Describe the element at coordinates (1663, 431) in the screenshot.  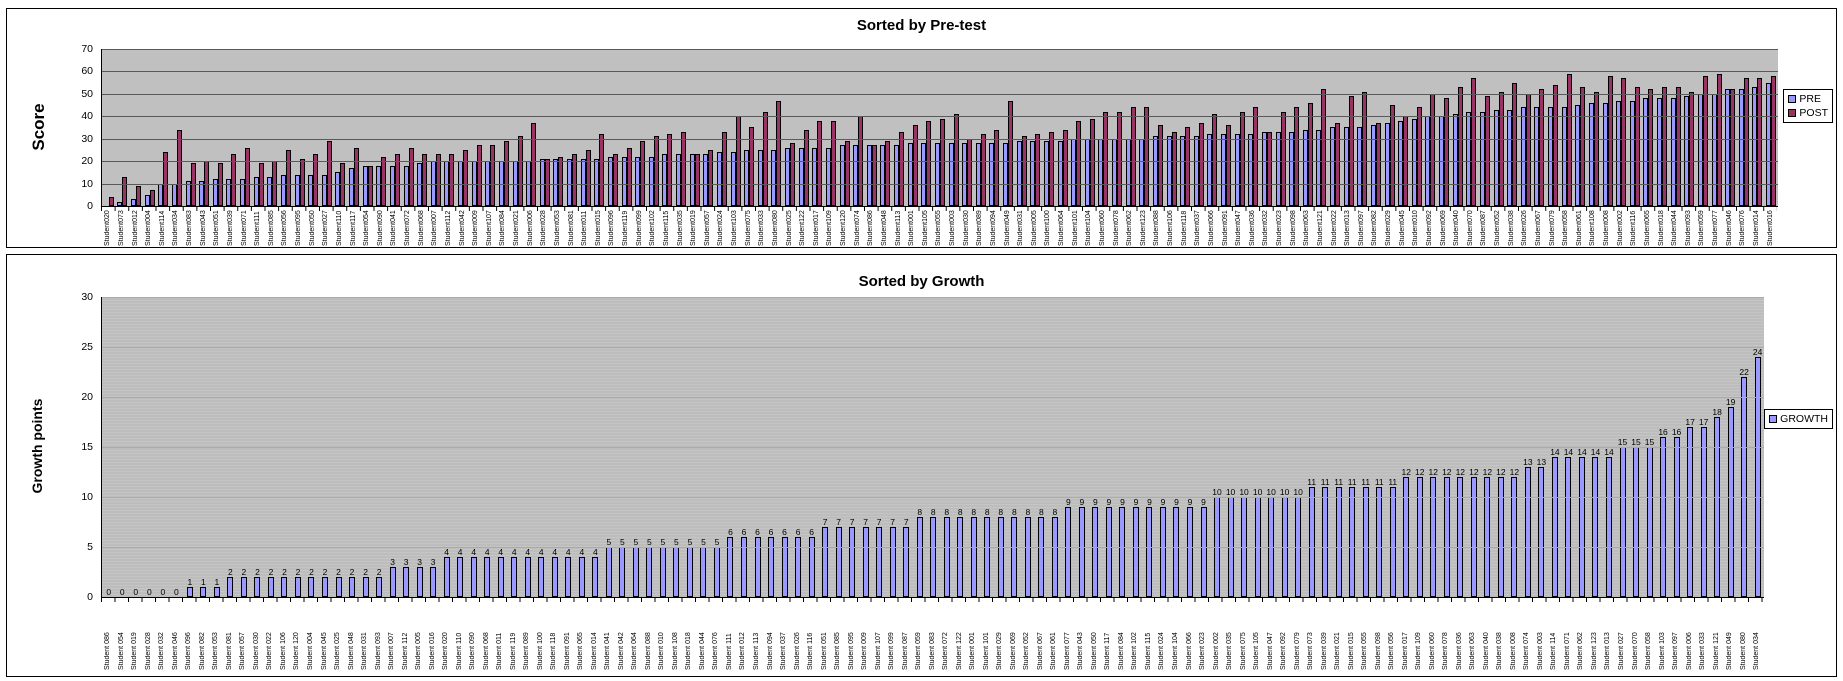
I see `bar-value-label: 16` at that location.